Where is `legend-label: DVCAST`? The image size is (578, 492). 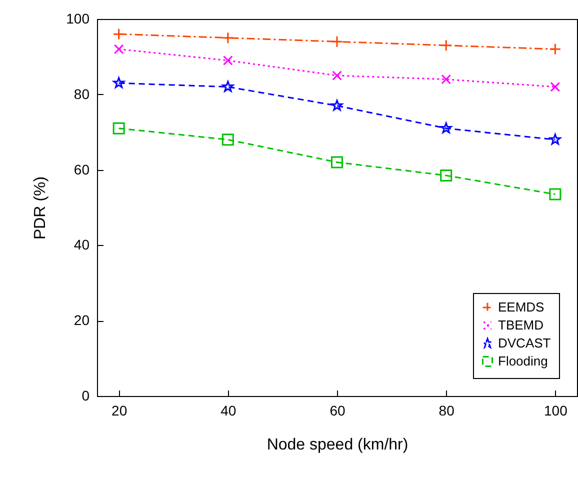 legend-label: DVCAST is located at coordinates (524, 343).